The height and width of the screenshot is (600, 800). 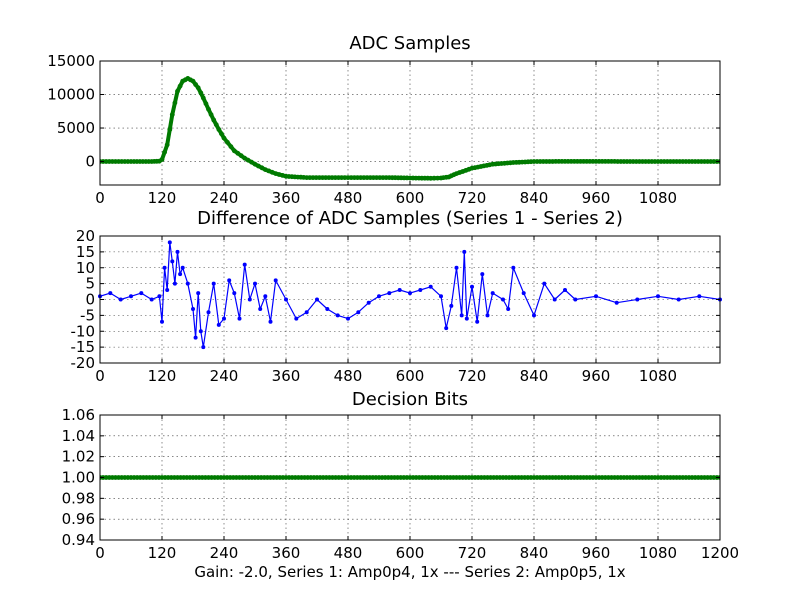 What do you see at coordinates (224, 553) in the screenshot?
I see `decision-bits-x-tick-label-2: 240` at bounding box center [224, 553].